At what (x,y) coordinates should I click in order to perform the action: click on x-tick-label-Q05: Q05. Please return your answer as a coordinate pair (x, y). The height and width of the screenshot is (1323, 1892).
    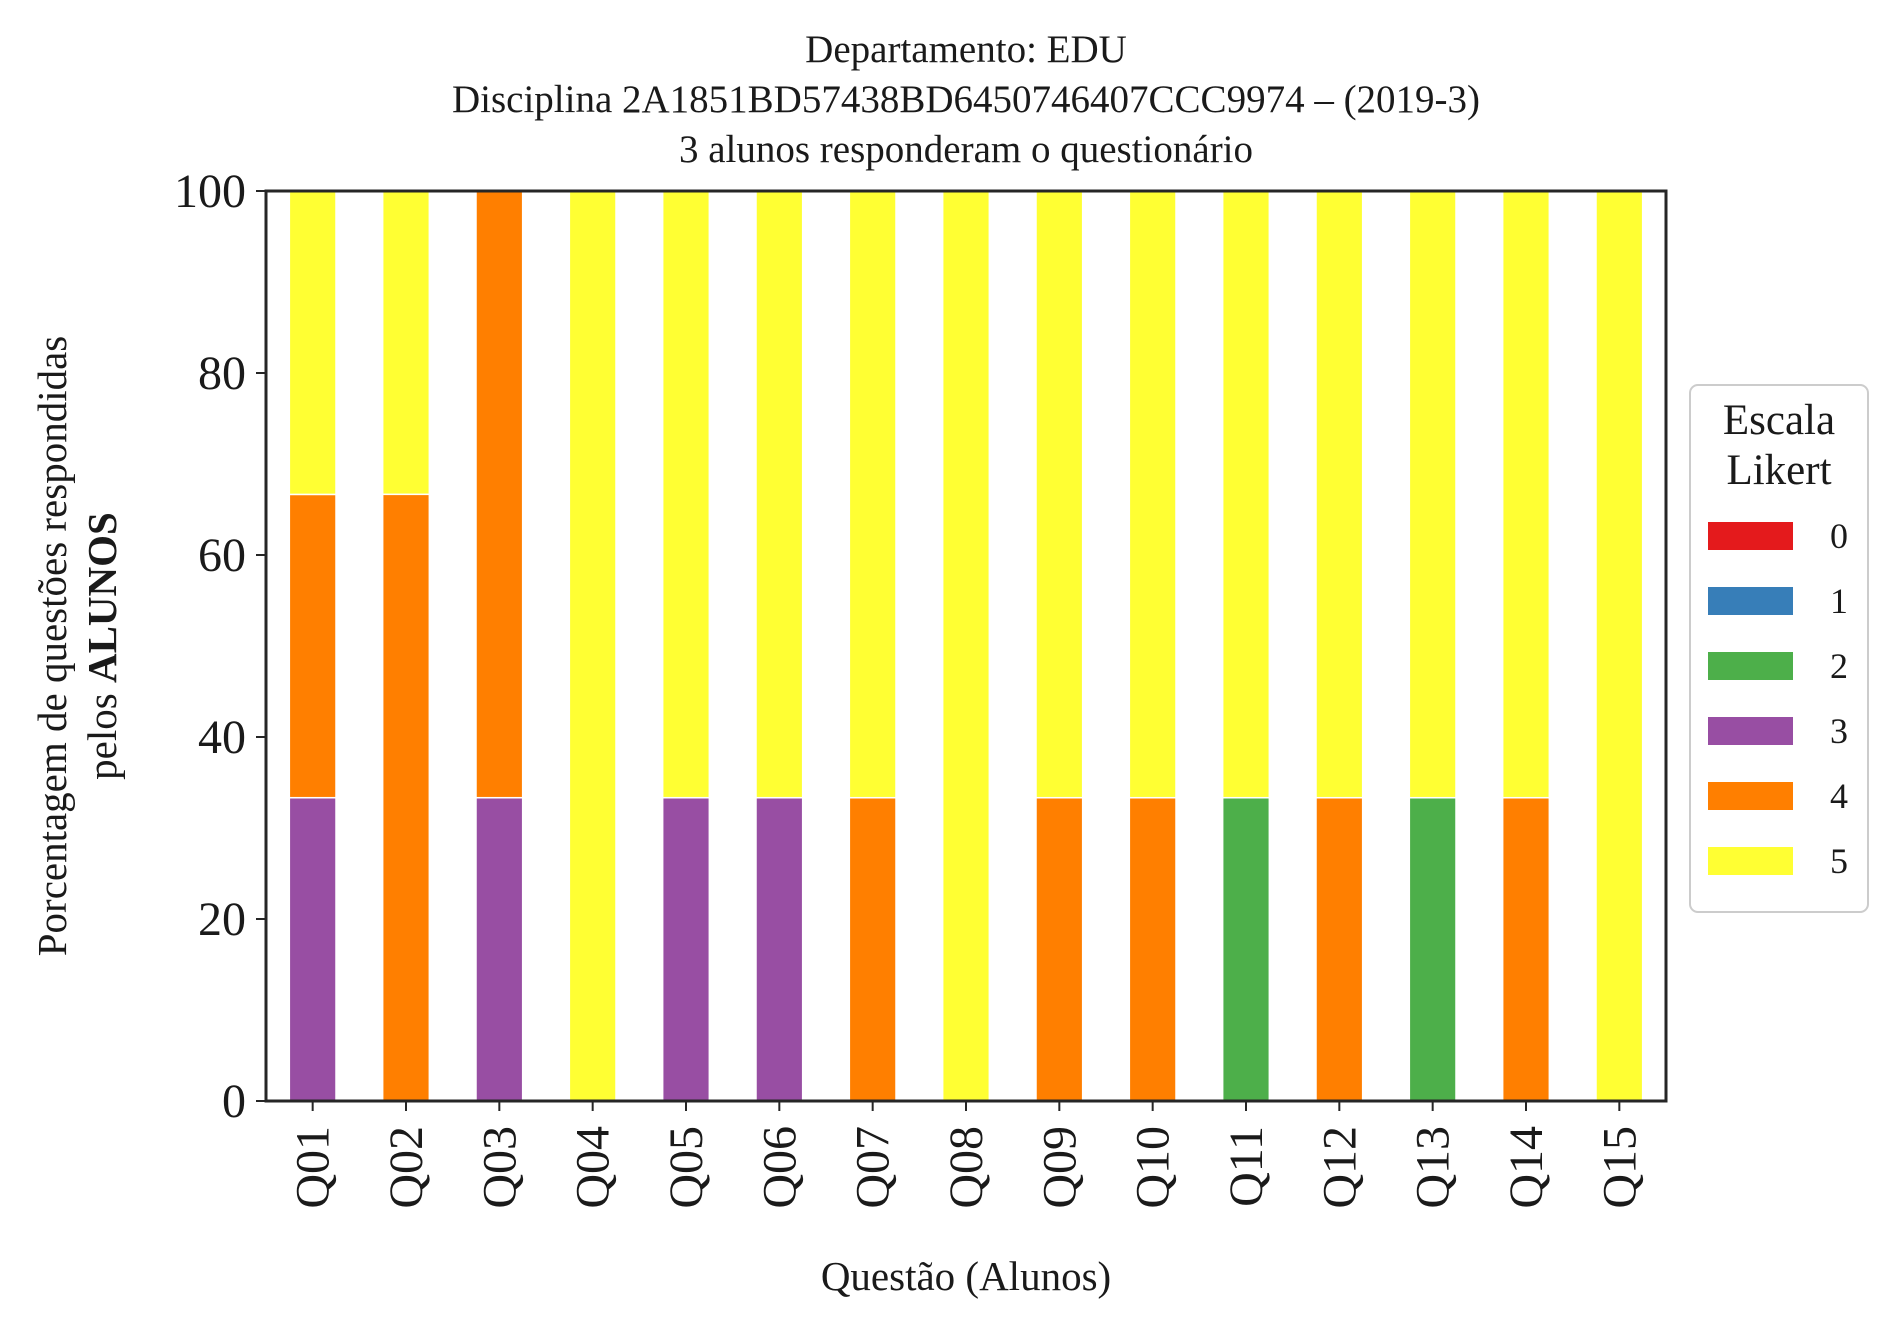
    Looking at the image, I should click on (686, 1167).